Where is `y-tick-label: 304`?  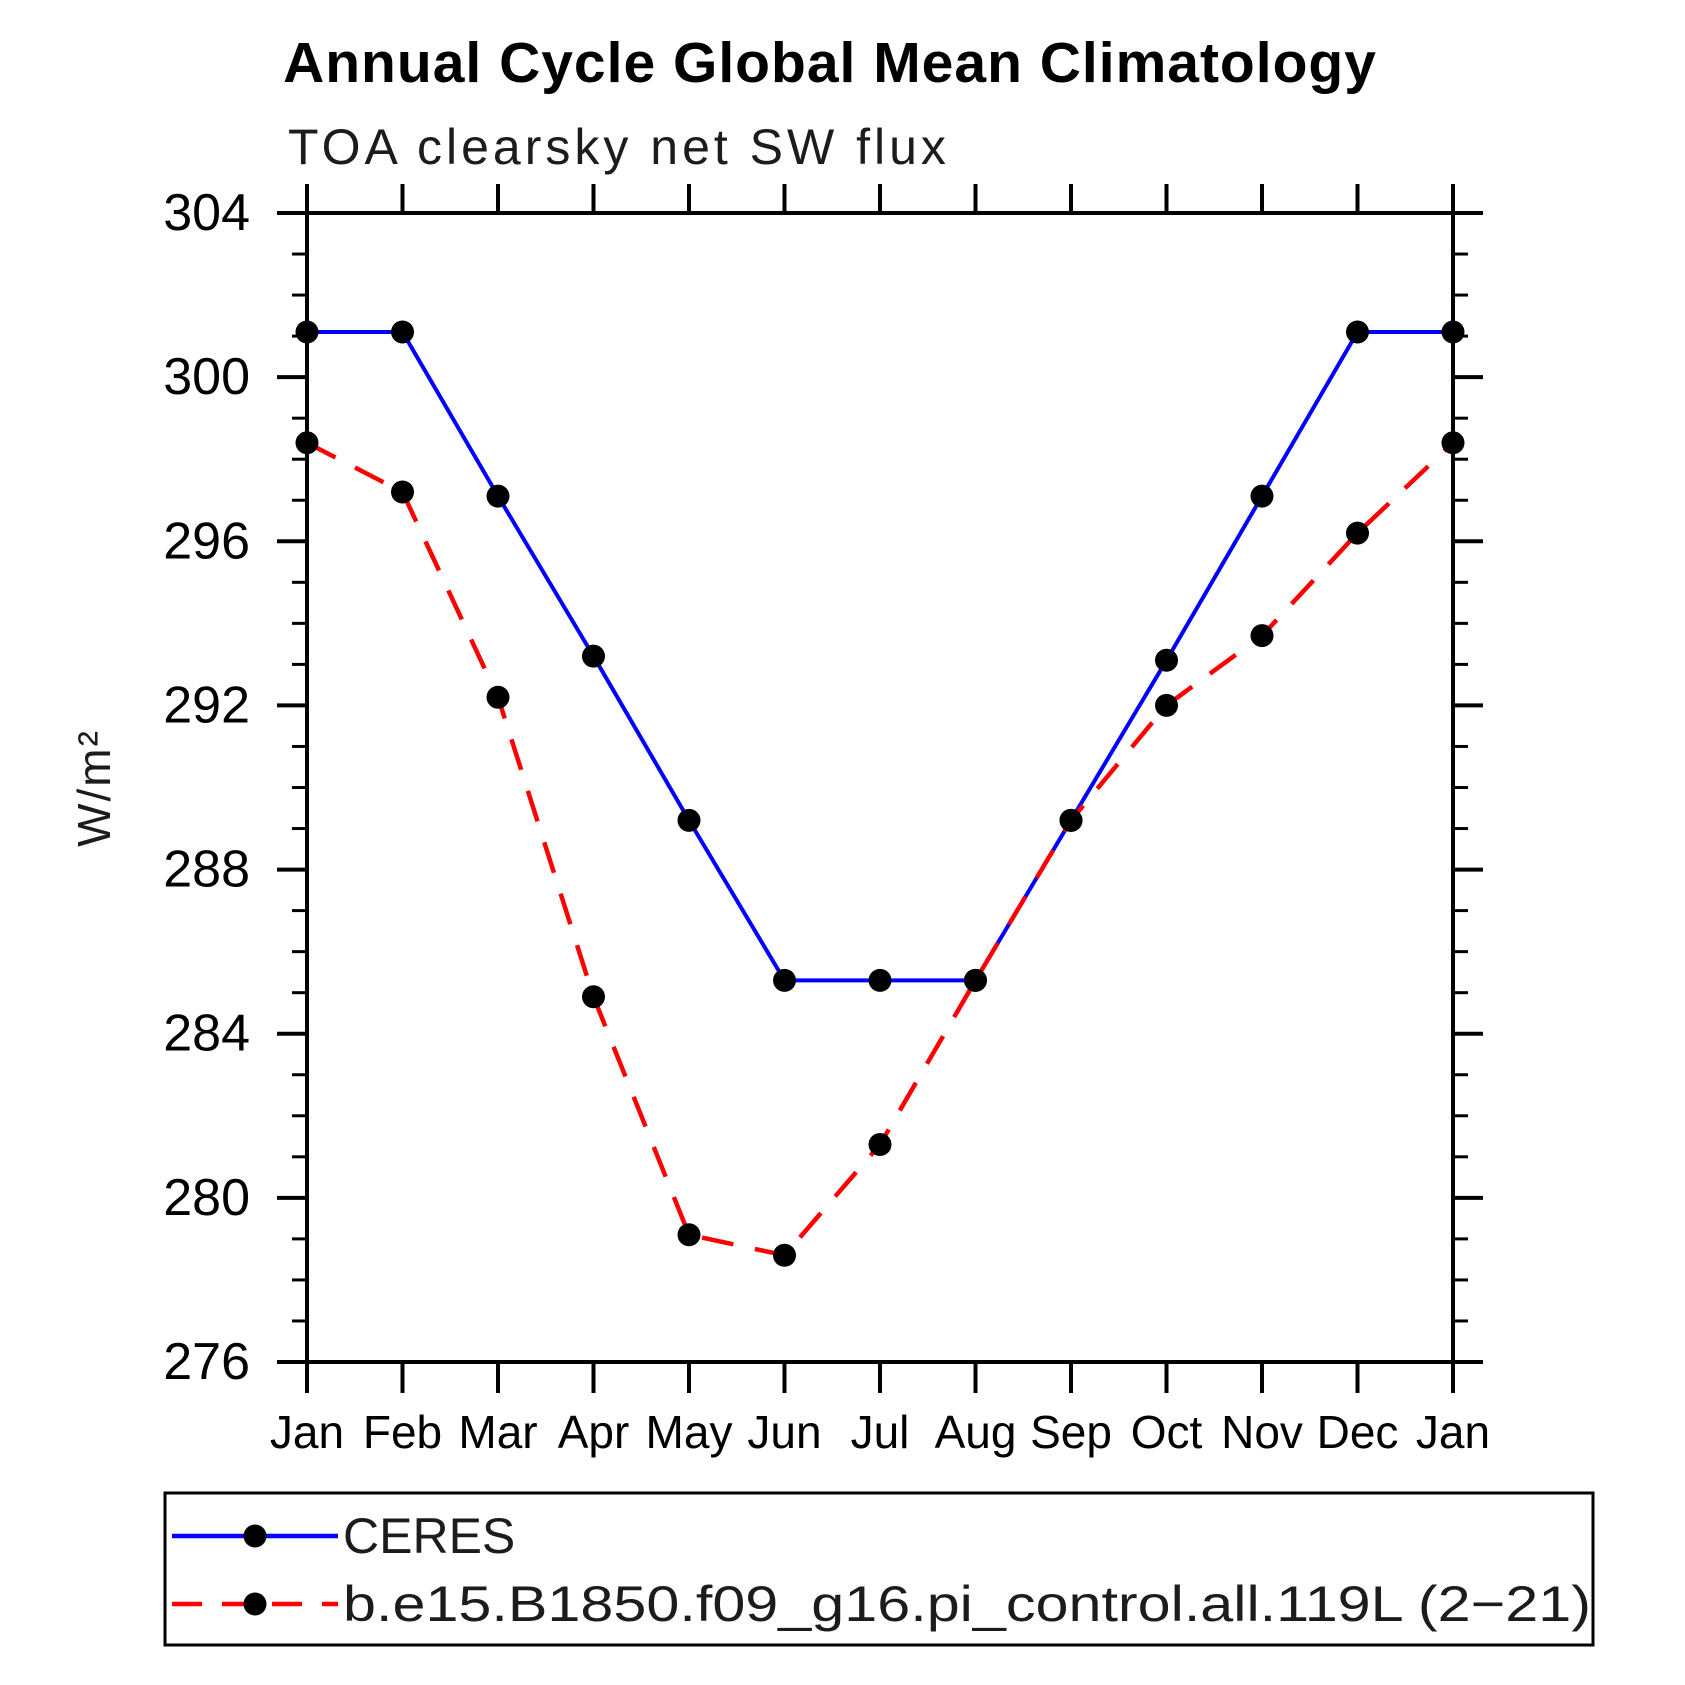 y-tick-label: 304 is located at coordinates (206, 213).